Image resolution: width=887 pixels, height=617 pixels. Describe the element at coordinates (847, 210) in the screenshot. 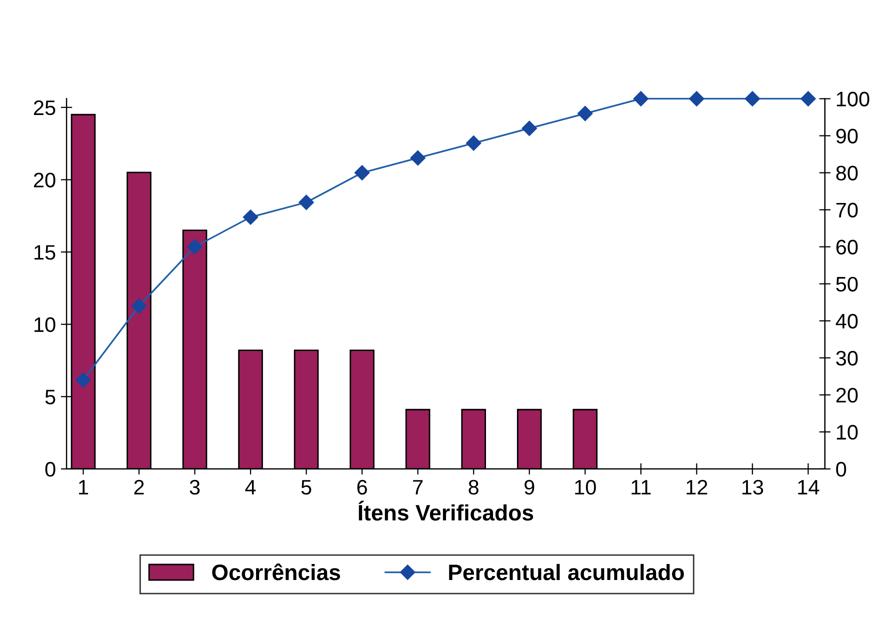

I see `y2-tick-label: 70` at that location.